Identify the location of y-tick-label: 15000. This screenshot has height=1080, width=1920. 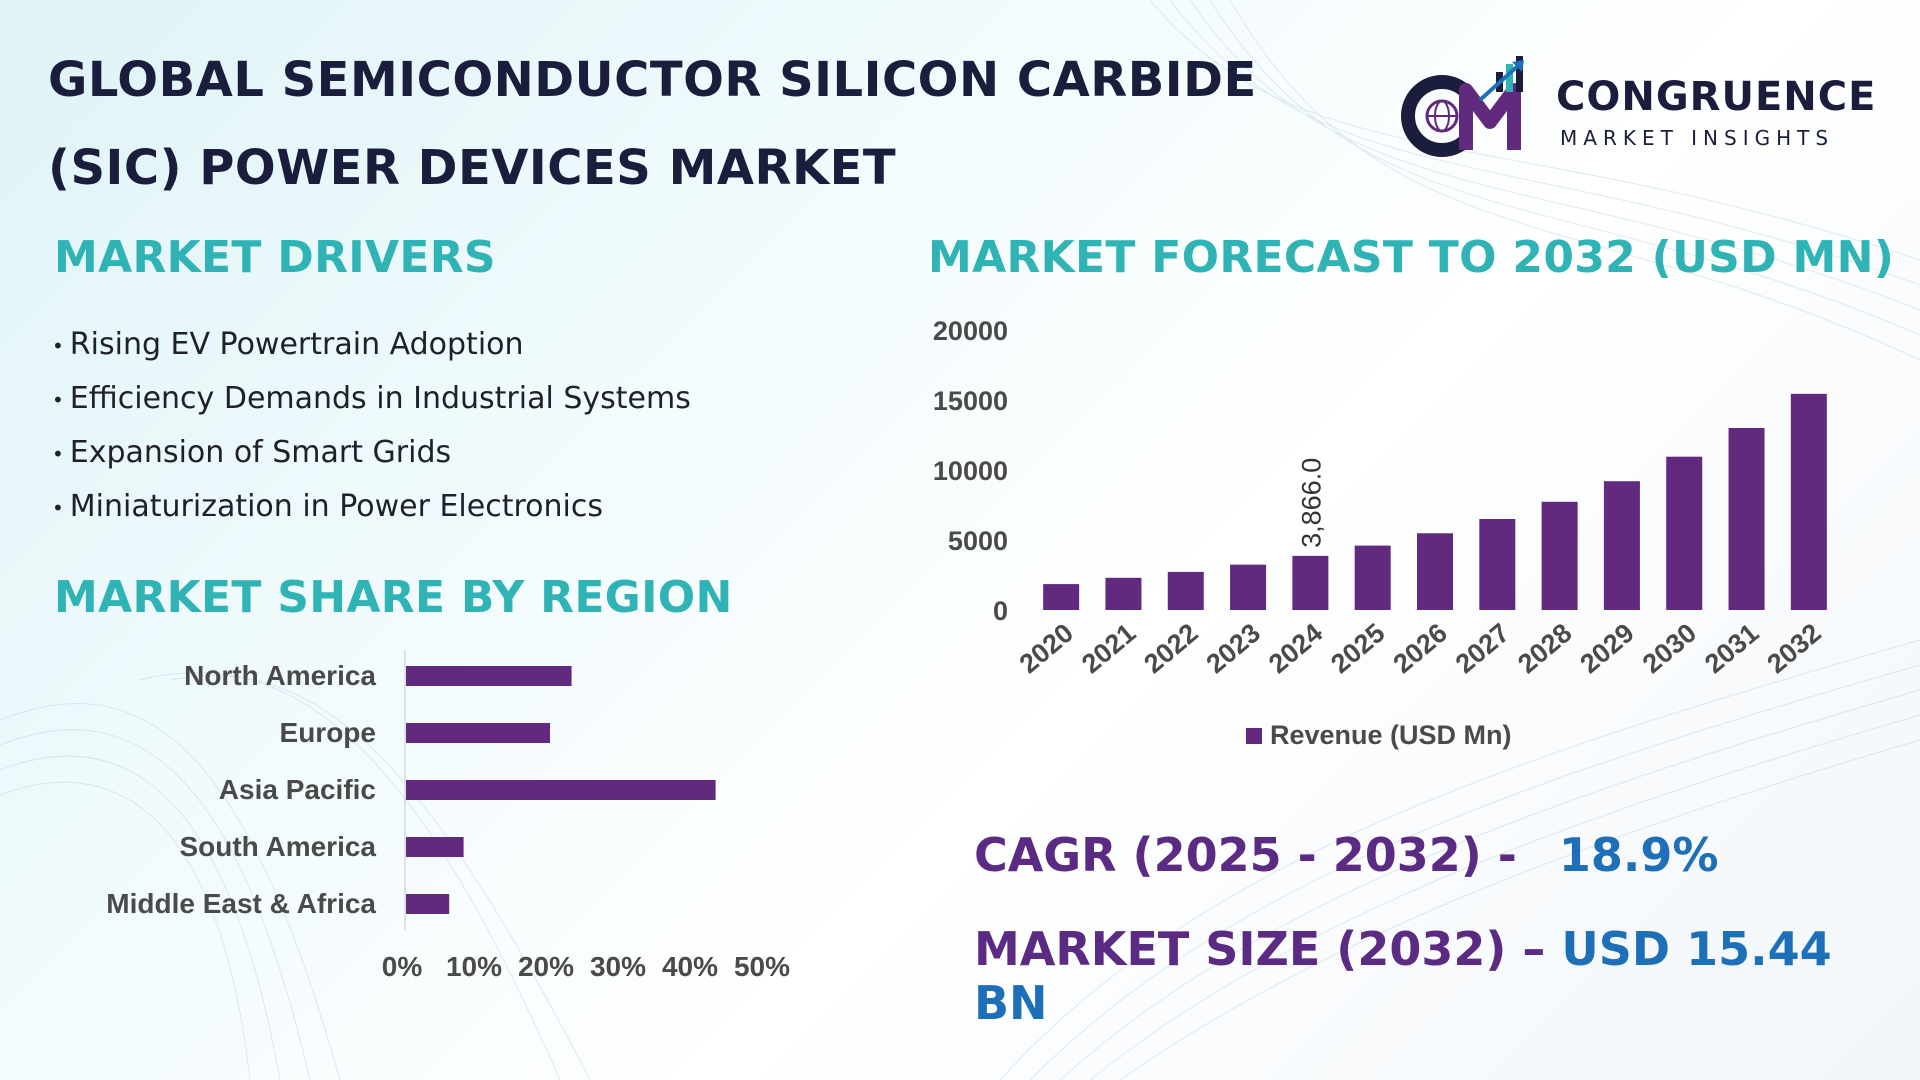
(970, 401).